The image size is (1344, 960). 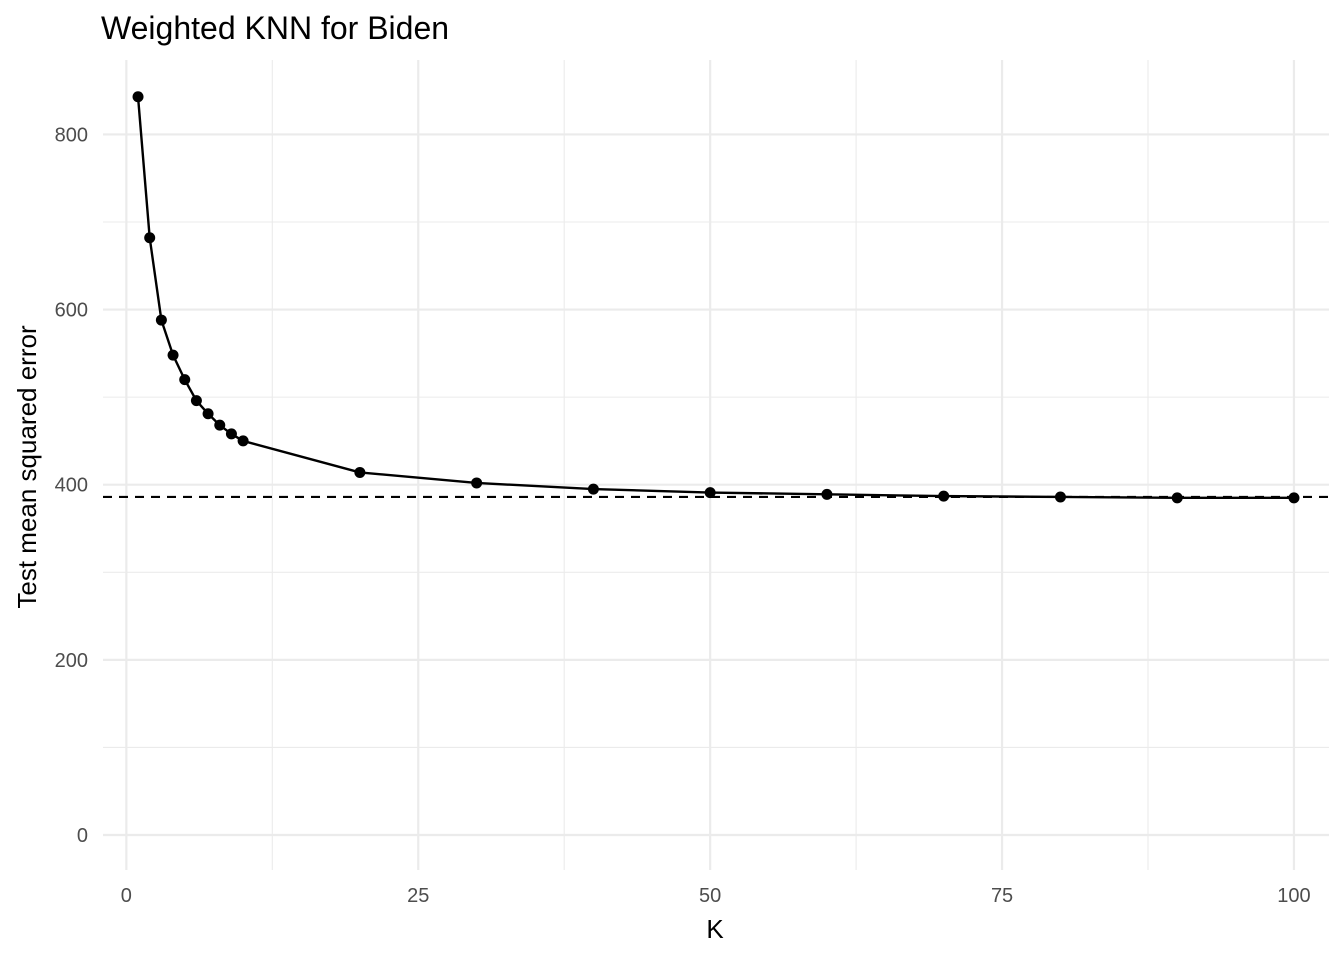 What do you see at coordinates (710, 896) in the screenshot?
I see `x-tick-label: 50` at bounding box center [710, 896].